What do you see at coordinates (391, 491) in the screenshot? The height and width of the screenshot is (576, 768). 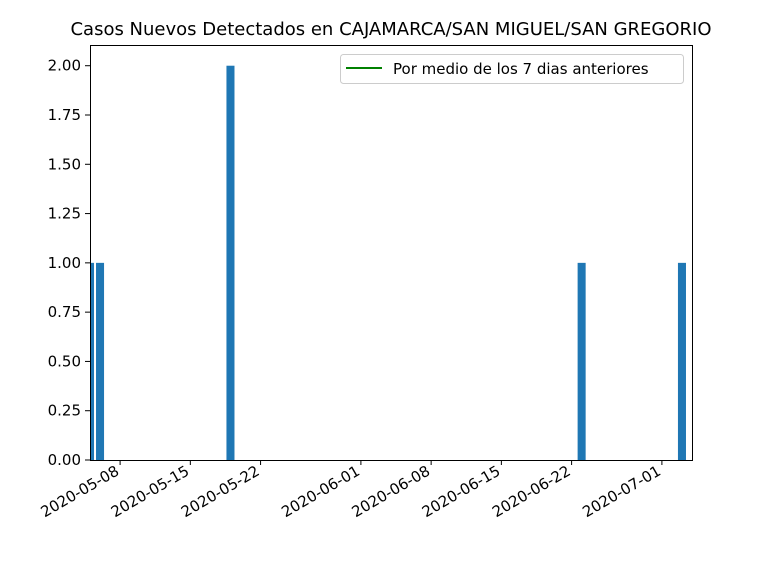 I see `x-tick-label: 2020-06-08` at bounding box center [391, 491].